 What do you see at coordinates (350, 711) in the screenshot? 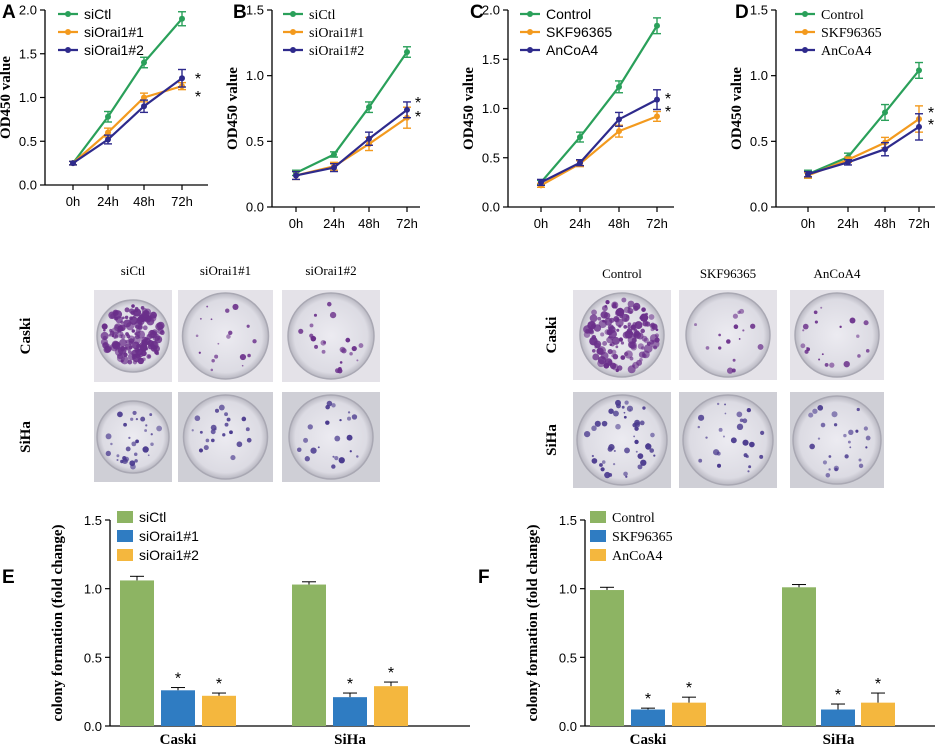
I see `bar-siOrai1#1` at bounding box center [350, 711].